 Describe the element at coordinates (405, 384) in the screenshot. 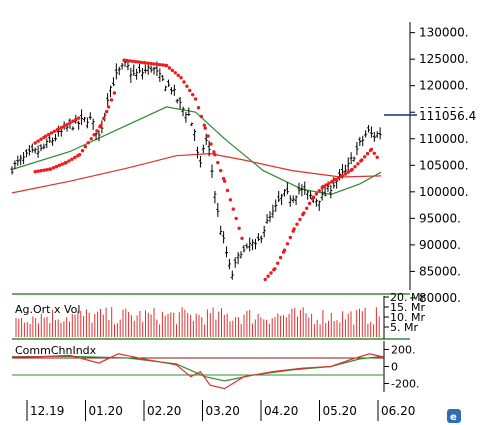

I see `cci-tick-label: -200.` at that location.